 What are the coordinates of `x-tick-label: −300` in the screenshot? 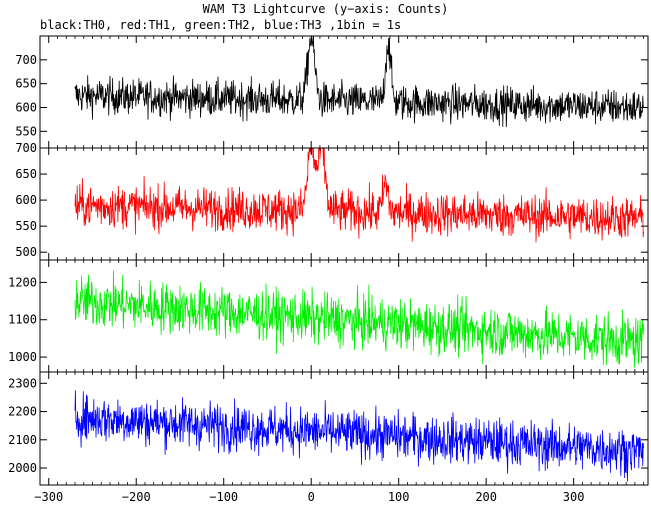 It's located at (48, 497).